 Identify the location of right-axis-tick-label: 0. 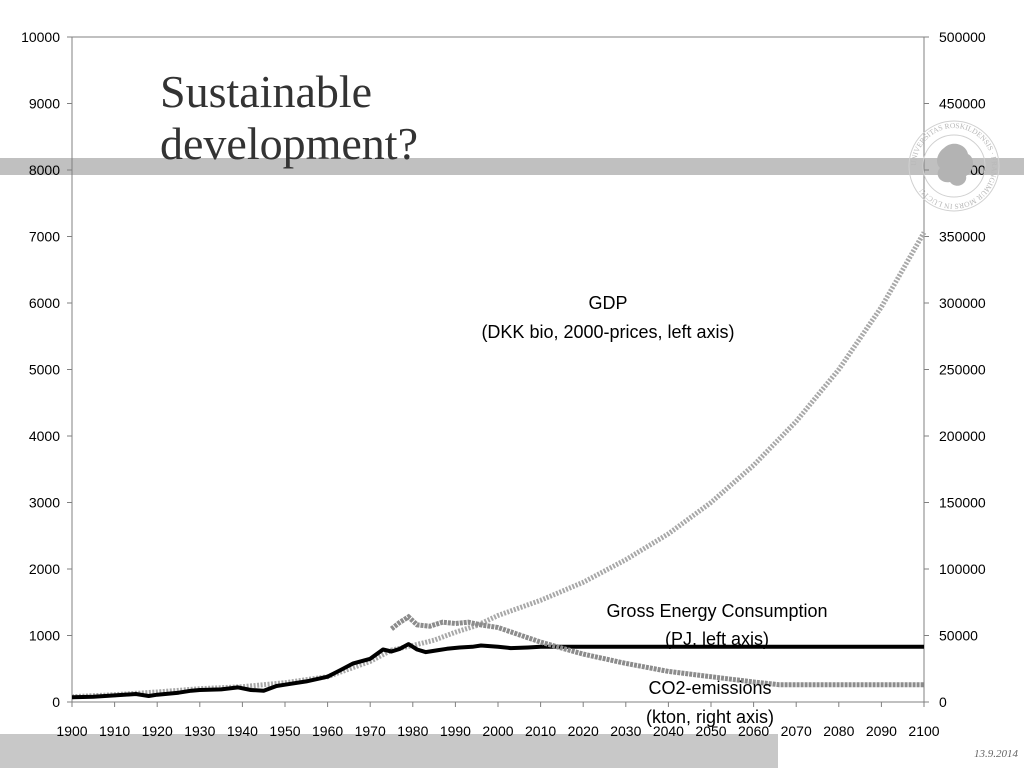
(943, 702).